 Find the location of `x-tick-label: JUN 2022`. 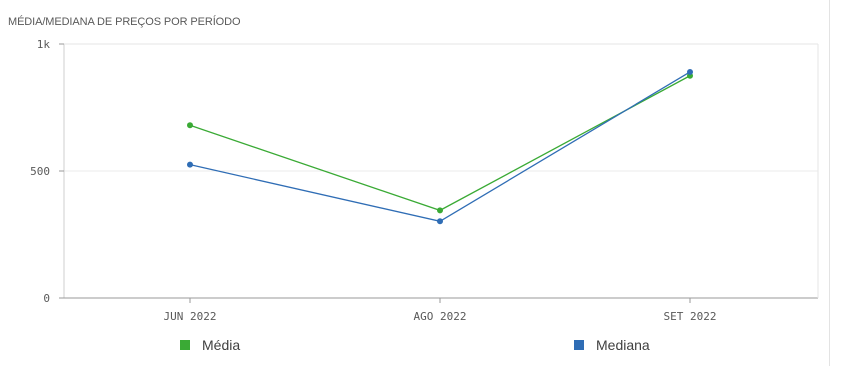

x-tick-label: JUN 2022 is located at coordinates (190, 316).